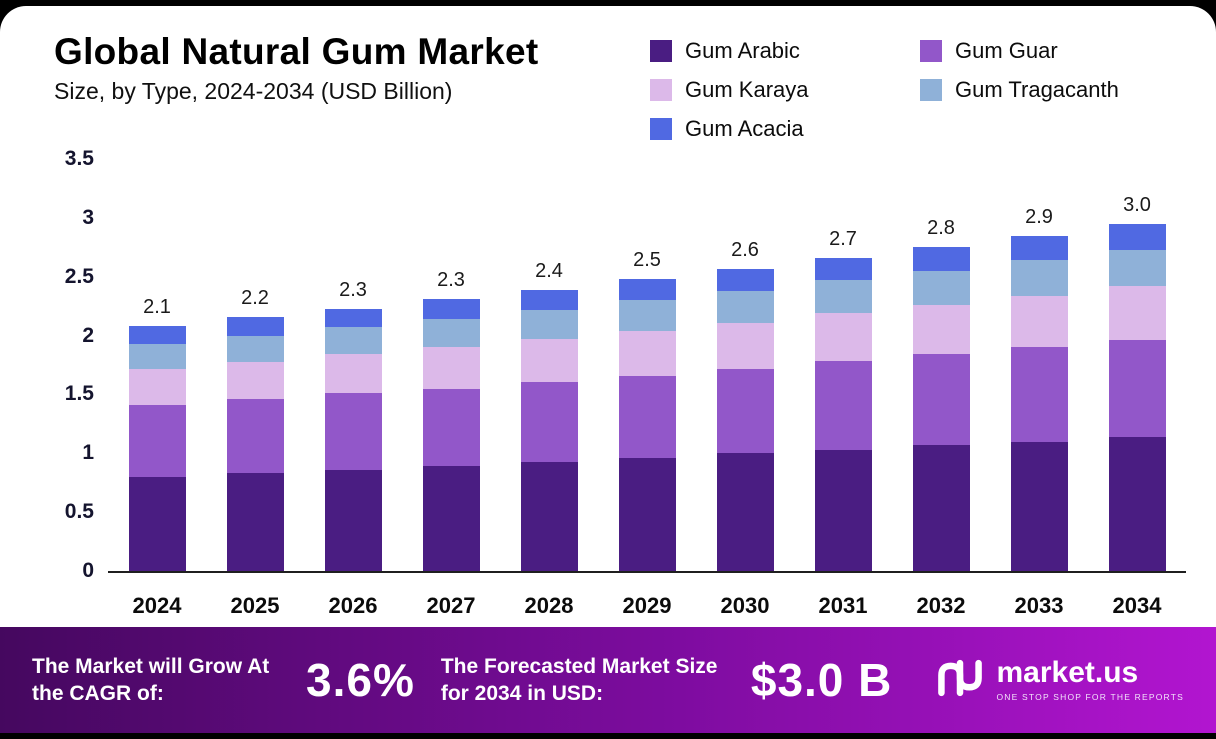 This screenshot has width=1216, height=739. What do you see at coordinates (843, 605) in the screenshot?
I see `x-tick-label: 2031` at bounding box center [843, 605].